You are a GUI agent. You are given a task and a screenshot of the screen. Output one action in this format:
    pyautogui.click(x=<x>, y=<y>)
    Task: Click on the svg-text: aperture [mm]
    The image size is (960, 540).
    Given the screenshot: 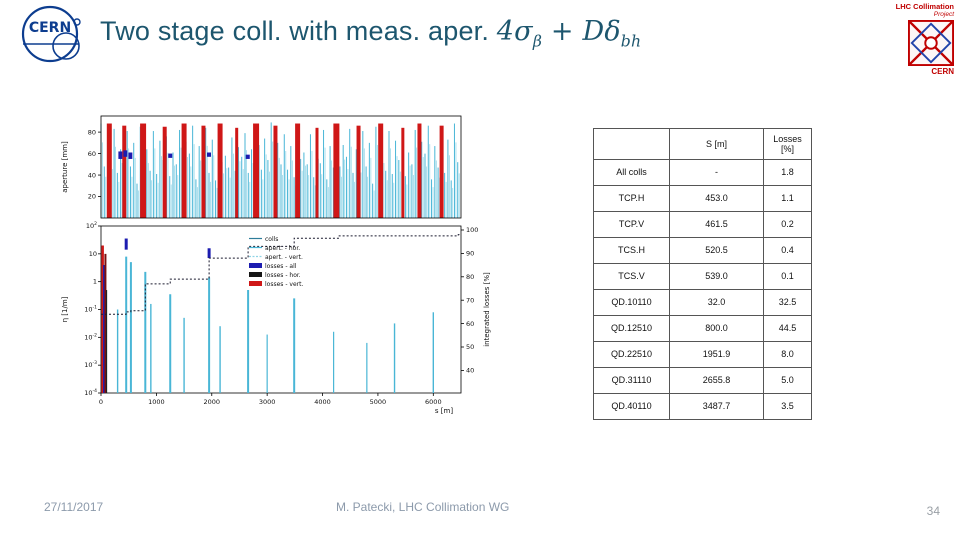 What is the action you would take?
    pyautogui.click(x=65, y=167)
    